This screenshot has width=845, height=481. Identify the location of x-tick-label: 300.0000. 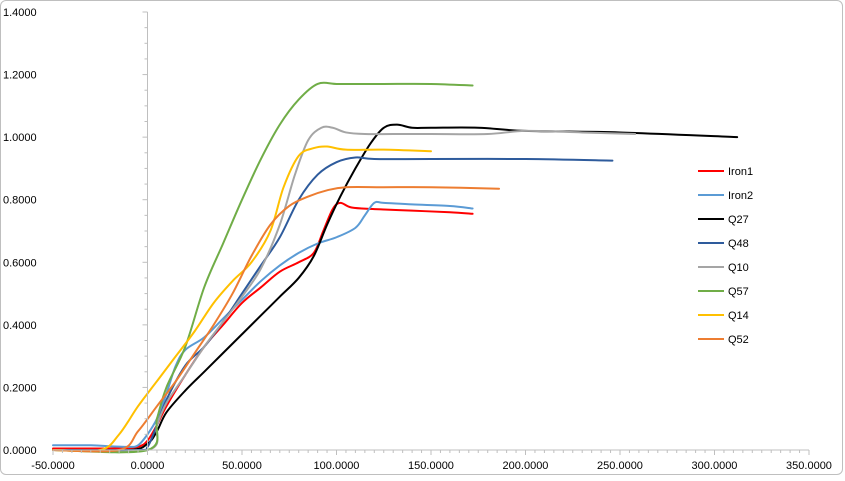
(715, 466).